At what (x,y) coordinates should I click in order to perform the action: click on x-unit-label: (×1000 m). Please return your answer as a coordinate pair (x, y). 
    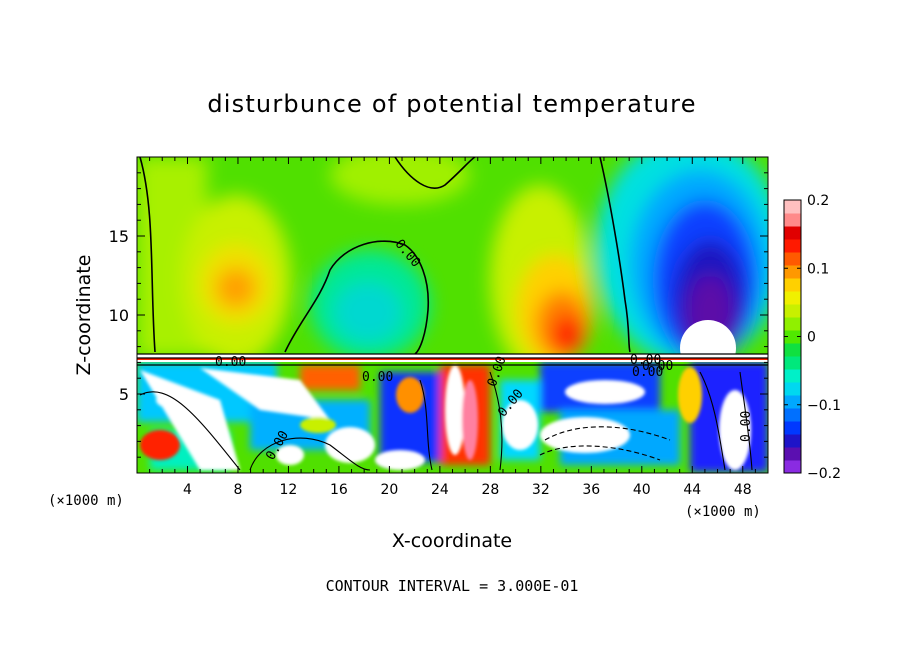
    Looking at the image, I should click on (86, 501).